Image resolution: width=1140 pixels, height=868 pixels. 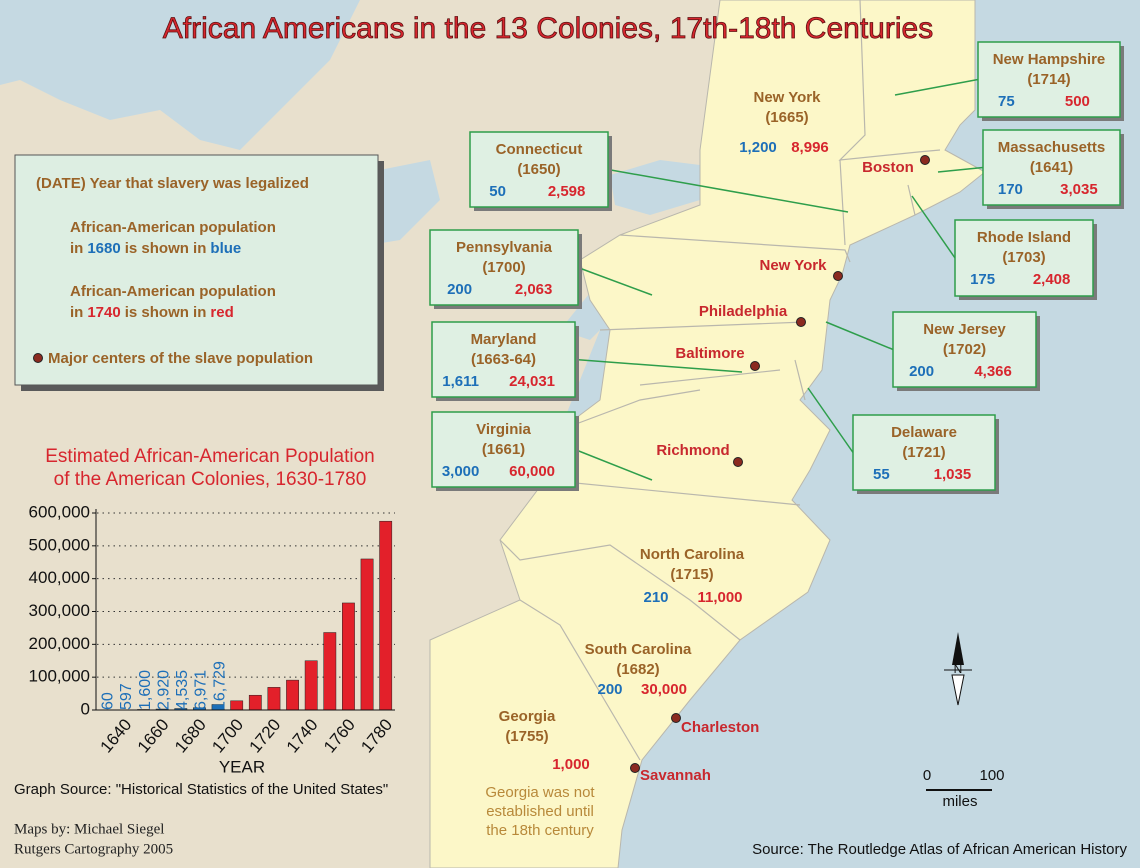 I want to click on colony-date: (1641), so click(x=1051, y=167).